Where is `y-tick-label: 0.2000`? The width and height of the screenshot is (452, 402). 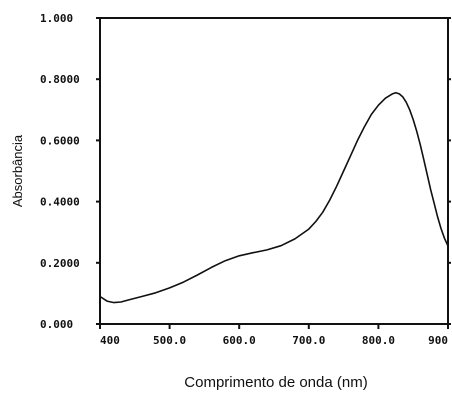 y-tick-label: 0.2000 is located at coordinates (60, 263).